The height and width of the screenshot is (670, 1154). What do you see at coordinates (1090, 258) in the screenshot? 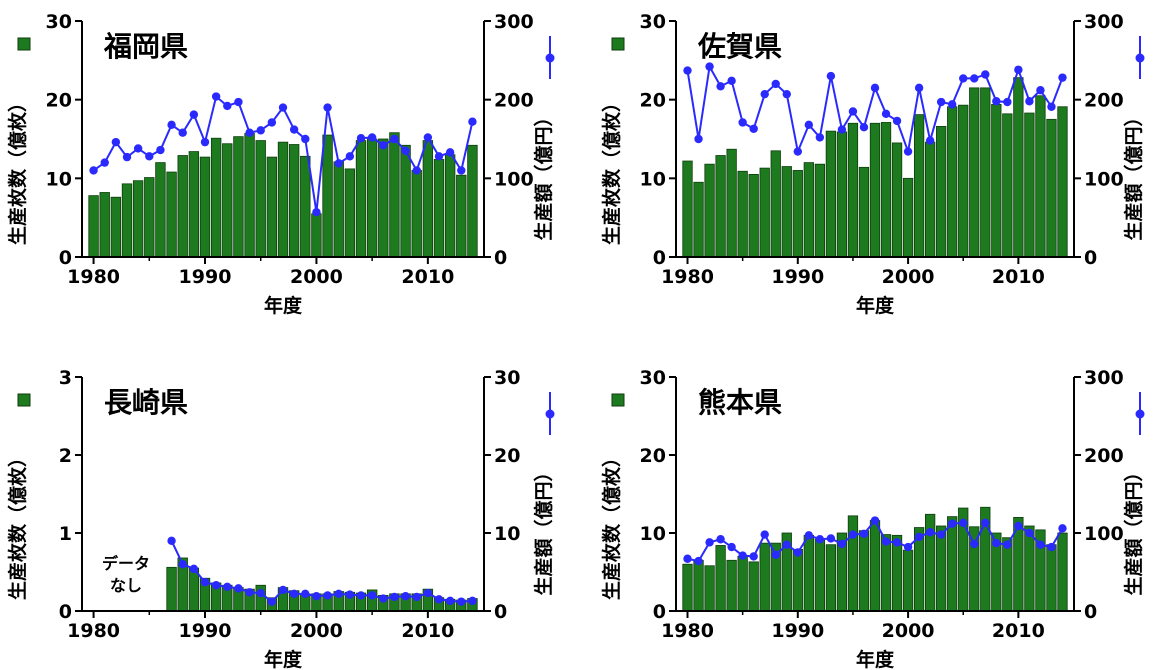
I see `right-tick-label: 0` at bounding box center [1090, 258].